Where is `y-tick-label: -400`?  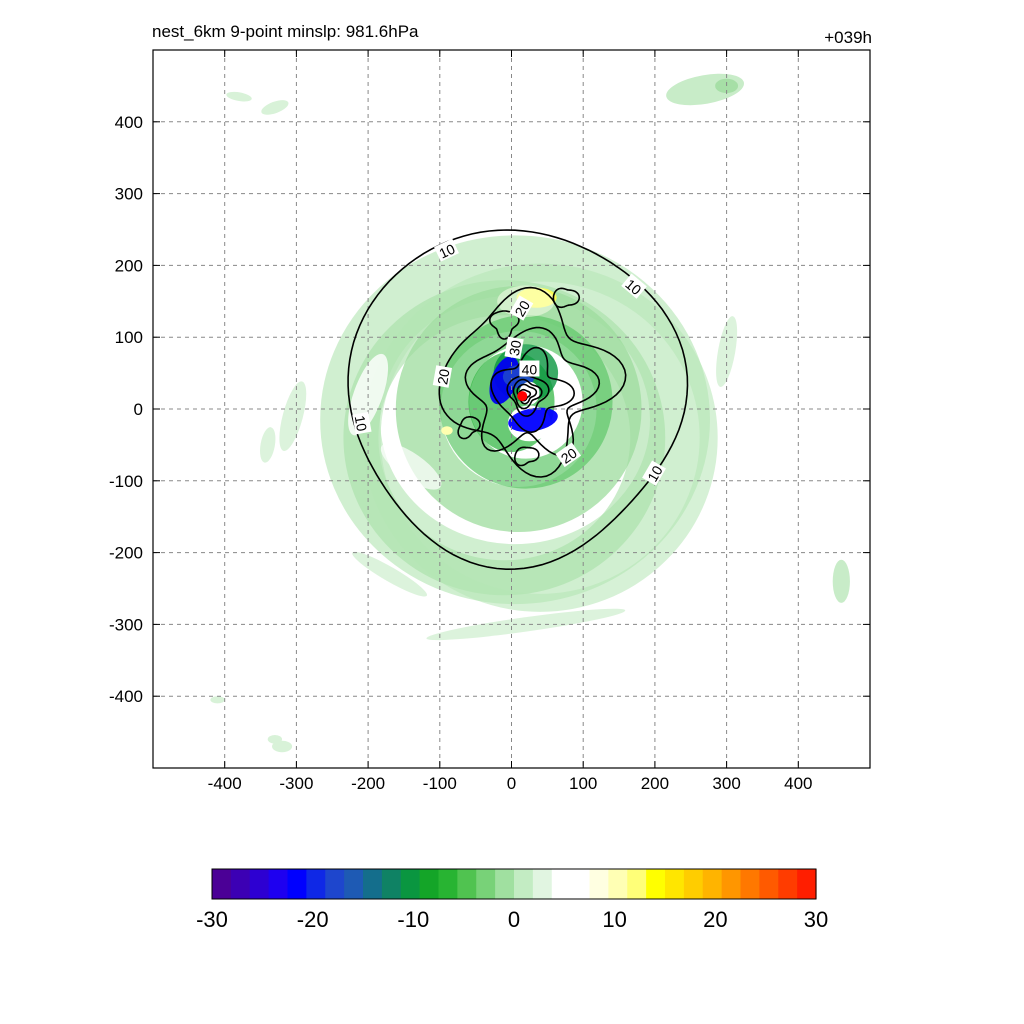
y-tick-label: -400 is located at coordinates (126, 696).